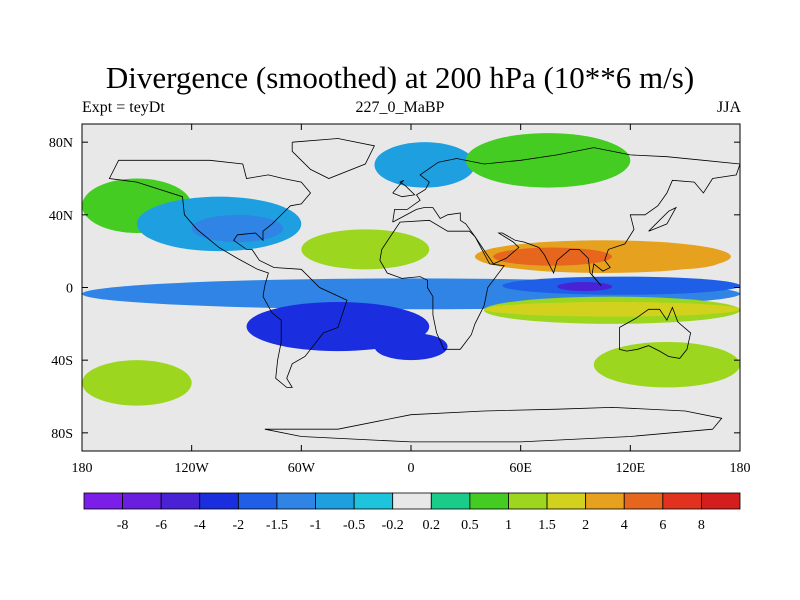 This screenshot has height=600, width=800. What do you see at coordinates (585, 525) in the screenshot?
I see `colorbar-label: 2` at bounding box center [585, 525].